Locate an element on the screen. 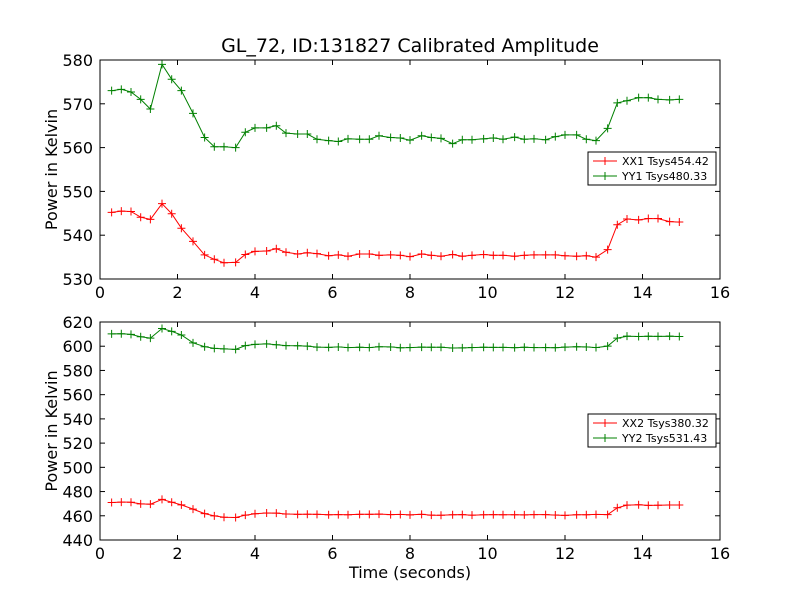 This screenshot has height=600, width=800. x-tick-label: 0 is located at coordinates (100, 292).